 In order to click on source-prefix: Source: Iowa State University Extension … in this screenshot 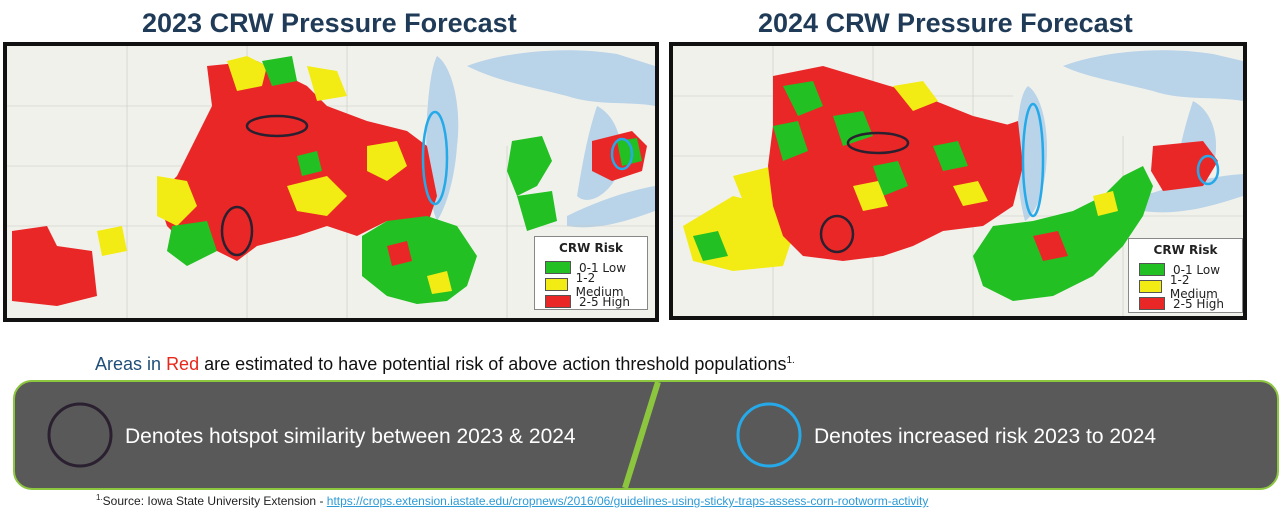, I will do `click(214, 501)`.